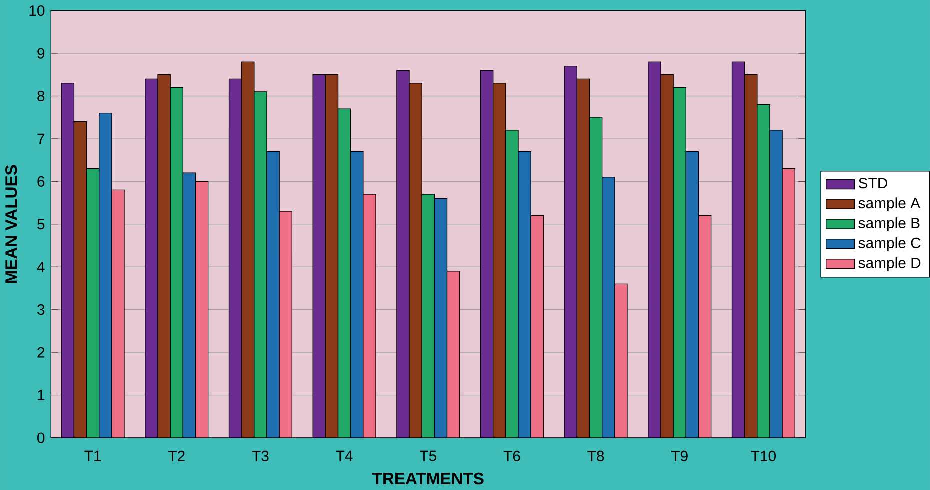 The height and width of the screenshot is (490, 930). Describe the element at coordinates (12, 224) in the screenshot. I see `y-axis-title: MEAN VALUES` at that location.